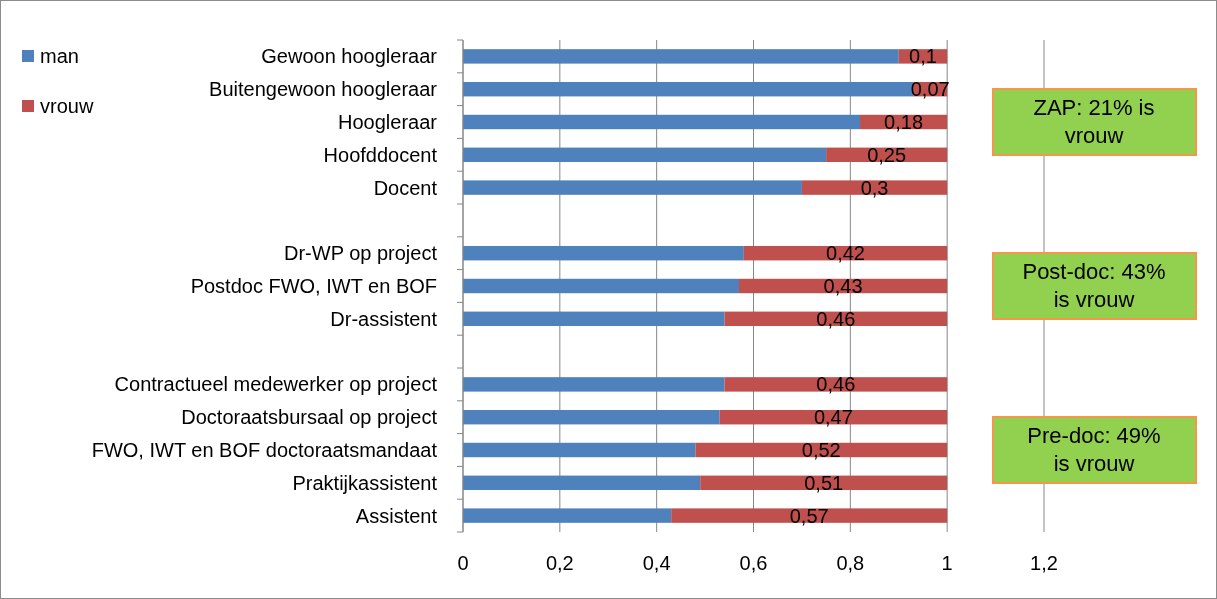 Image resolution: width=1217 pixels, height=599 pixels. Describe the element at coordinates (360, 253) in the screenshot. I see `y-tick-label: Dr-WP op project` at that location.